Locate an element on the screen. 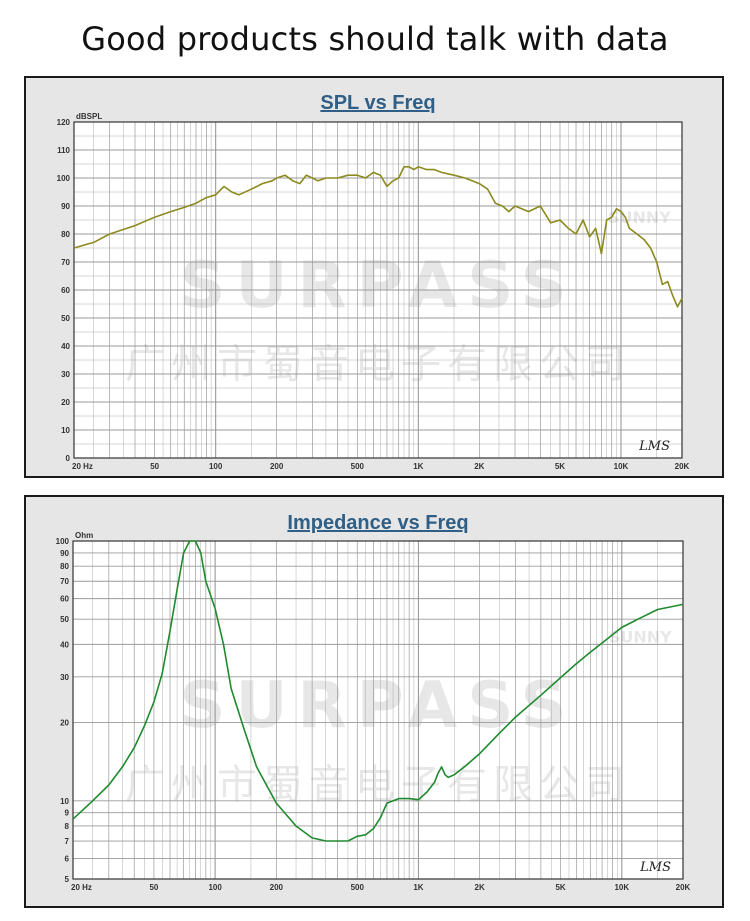 This screenshot has width=750, height=921. y-tick-label: 0 is located at coordinates (68, 458).